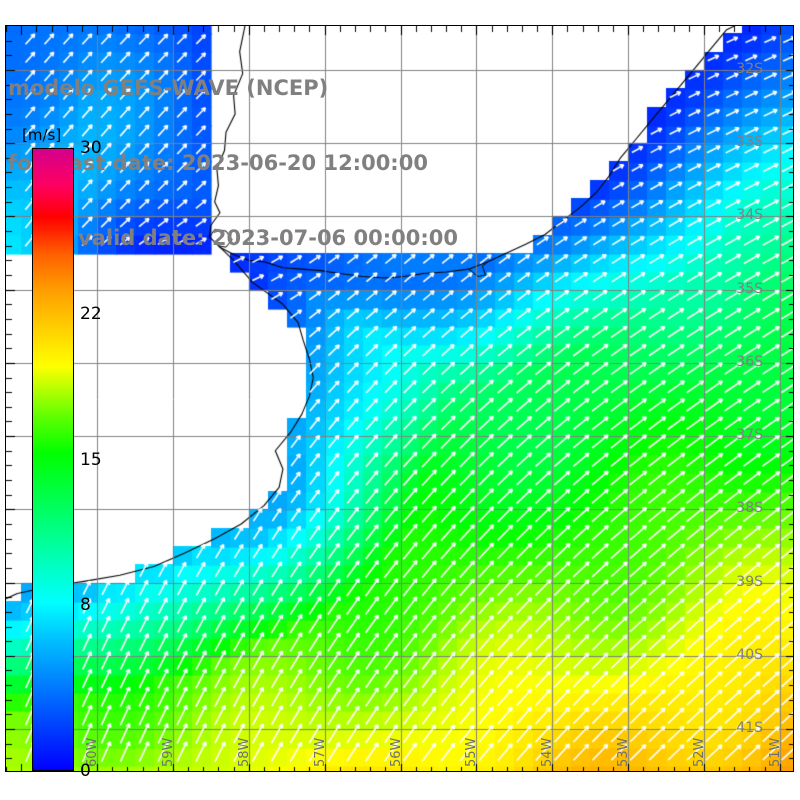 Image resolution: width=800 pixels, height=800 pixels. I want to click on latitude-label: 35S, so click(749, 288).